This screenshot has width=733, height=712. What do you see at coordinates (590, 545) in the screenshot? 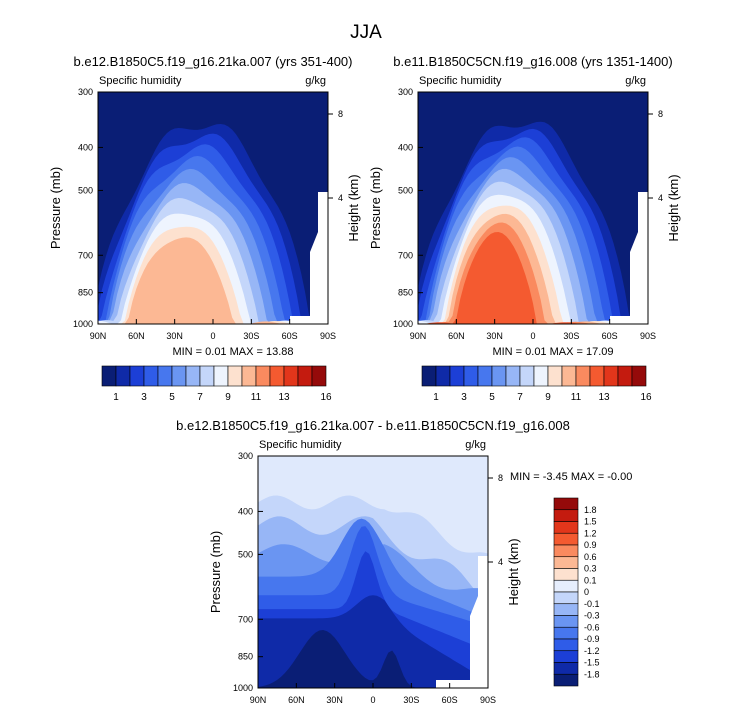
I see `colorbar-label: 0.9` at bounding box center [590, 545].